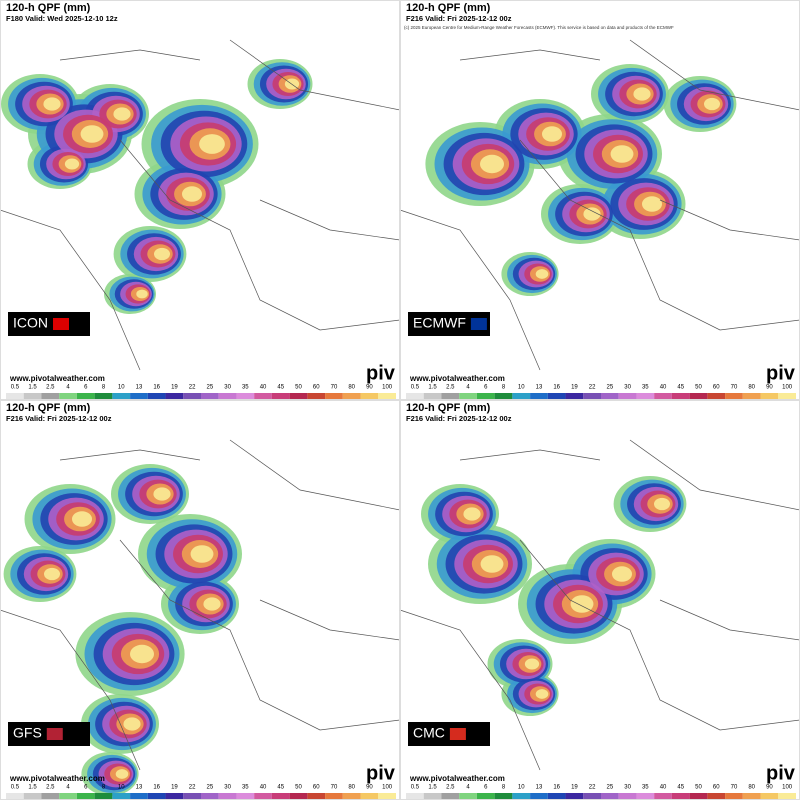  Describe the element at coordinates (27, 733) in the screenshot. I see `model-label: GFS` at that location.